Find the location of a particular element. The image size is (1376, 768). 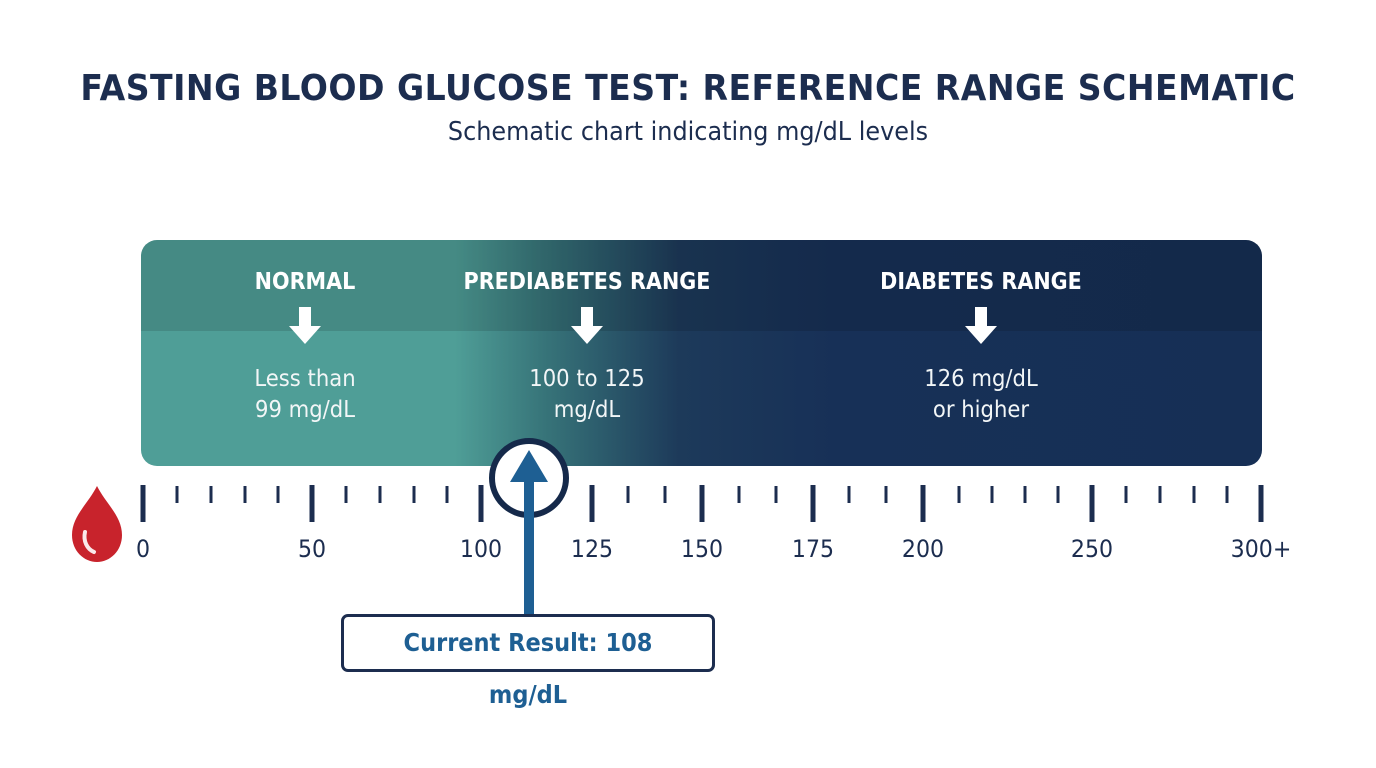

zone-value-normal: Less than 99 mg/dL is located at coordinates (305, 395).